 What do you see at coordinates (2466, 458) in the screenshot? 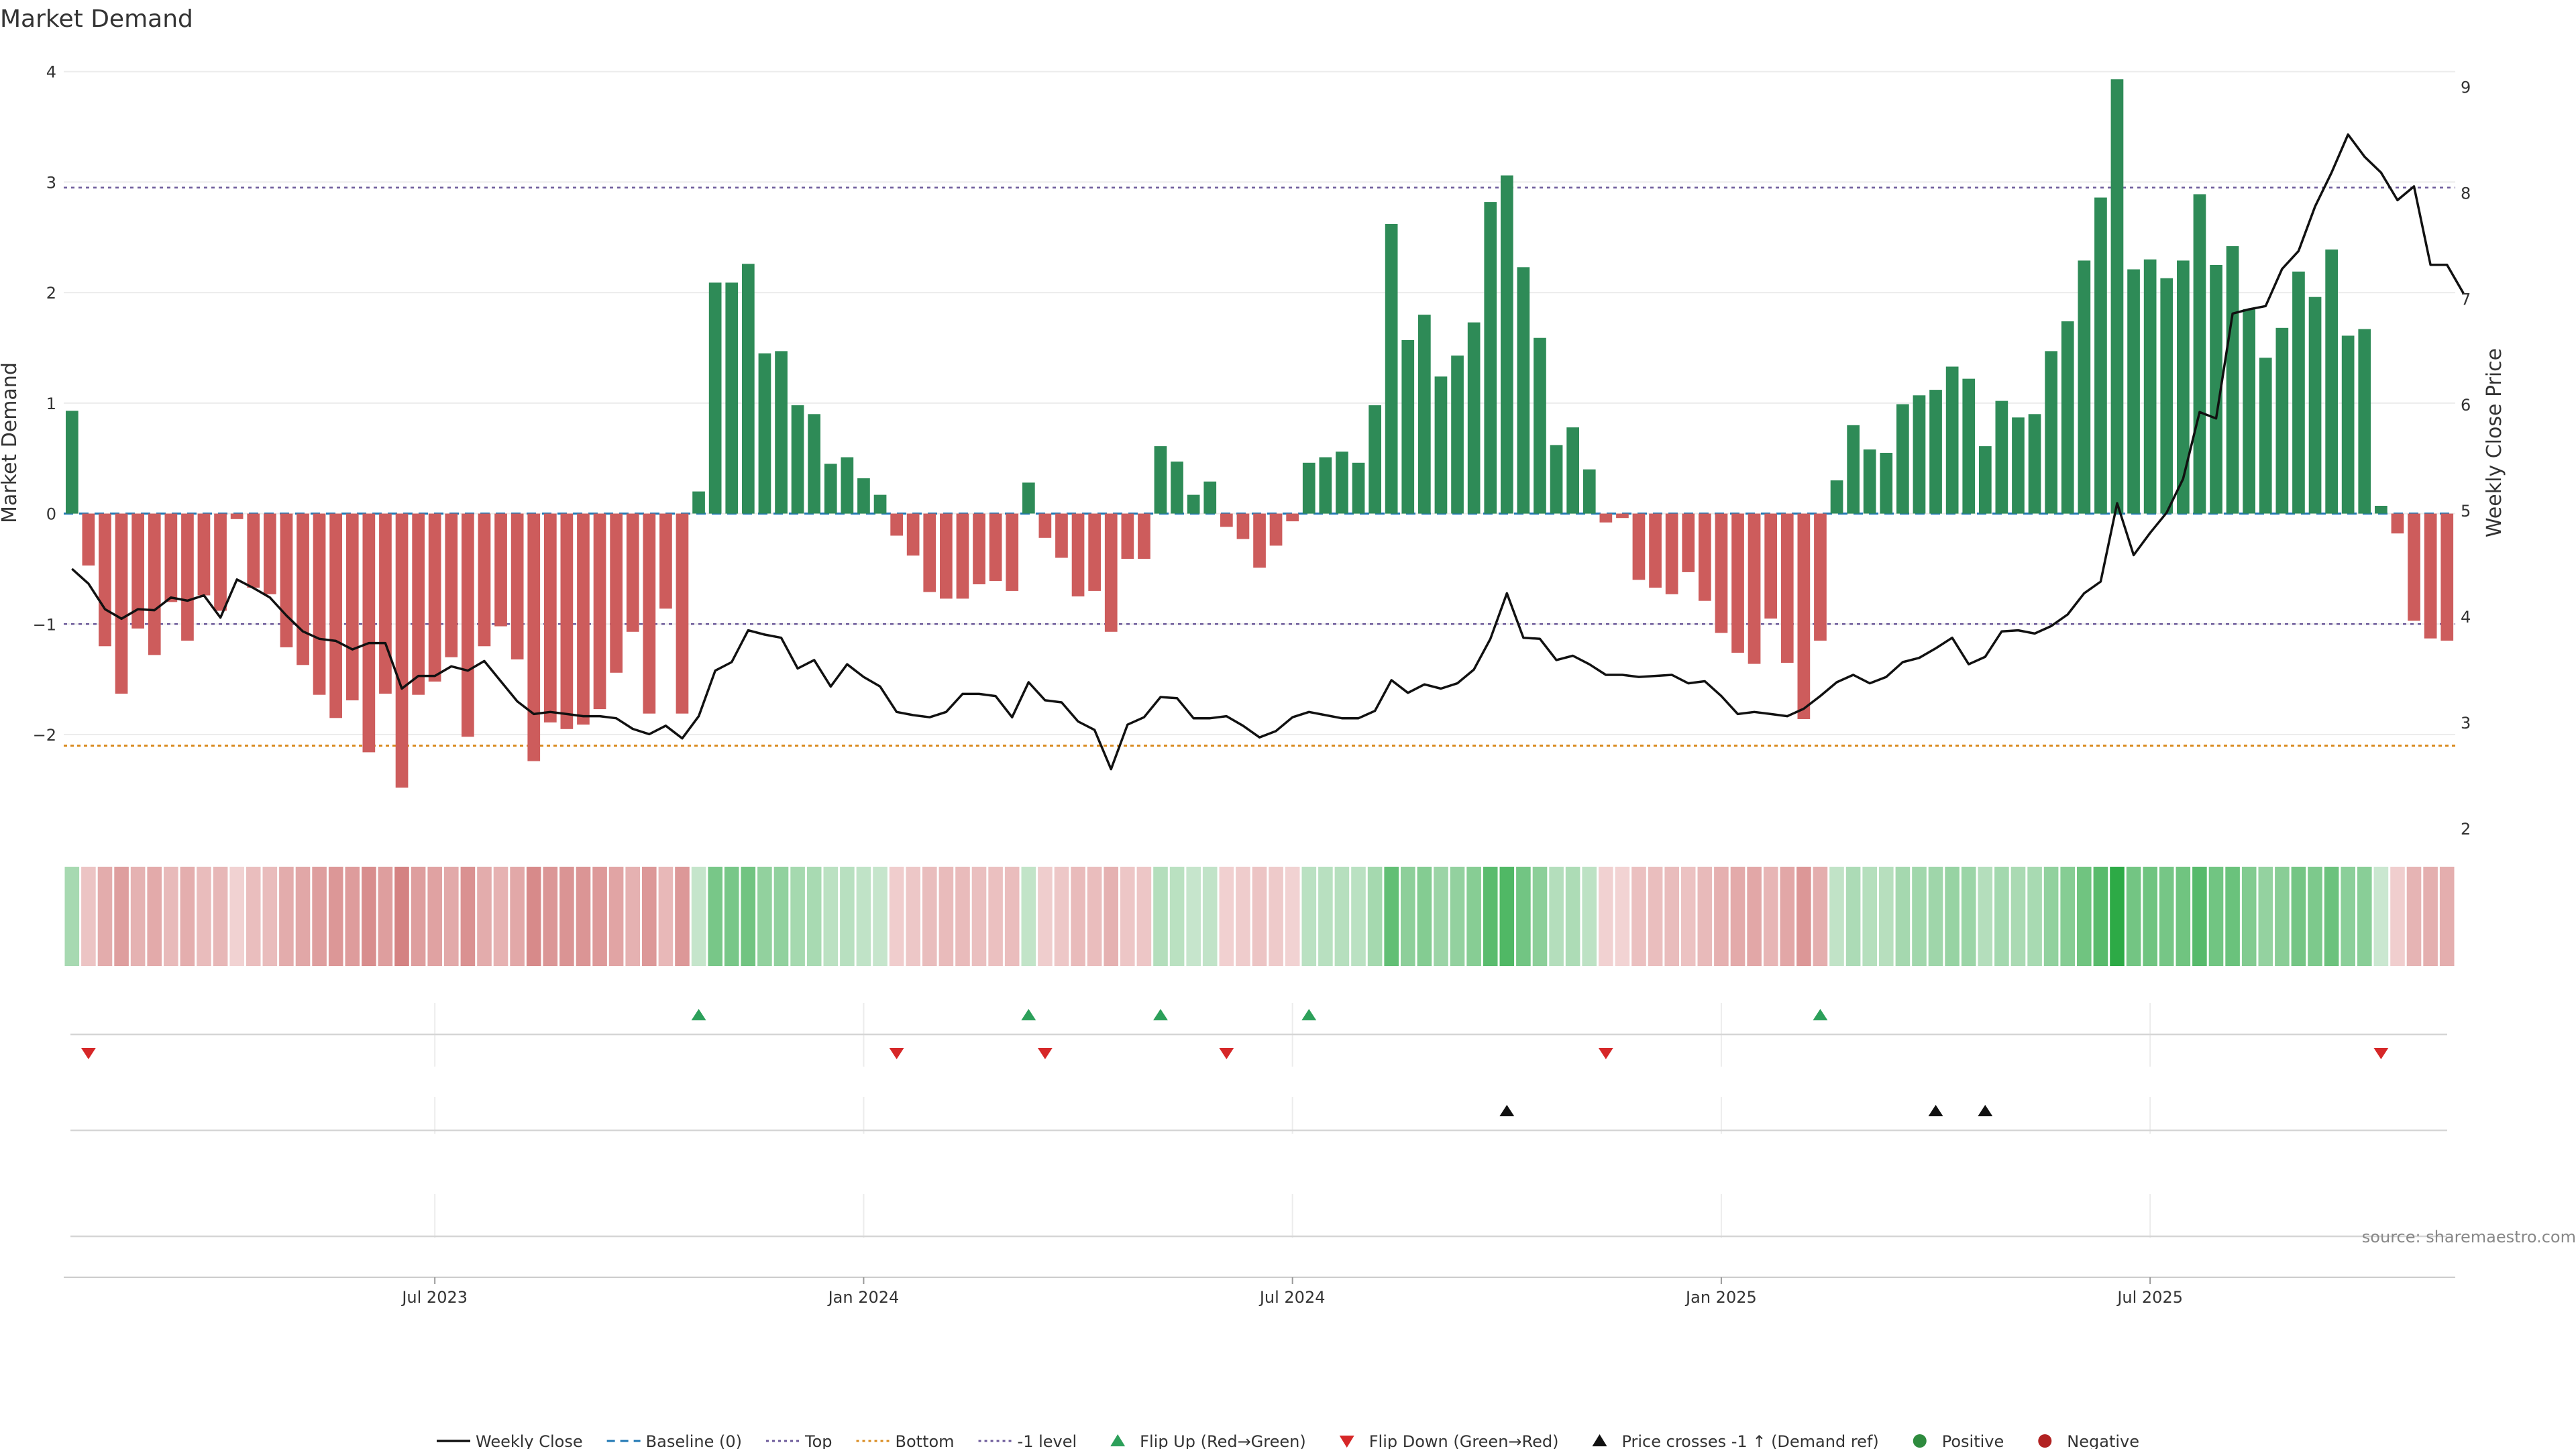
I see `y2-axis-ticks: 2 3 4 5 6 7 8 9` at bounding box center [2466, 458].